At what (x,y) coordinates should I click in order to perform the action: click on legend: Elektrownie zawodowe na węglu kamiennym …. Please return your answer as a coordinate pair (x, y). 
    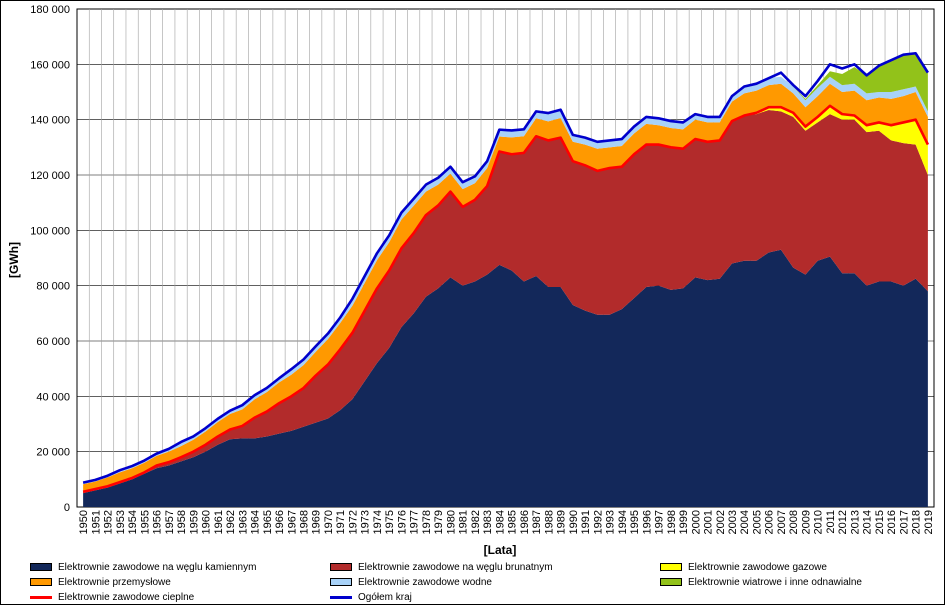
    Looking at the image, I should click on (475, 582).